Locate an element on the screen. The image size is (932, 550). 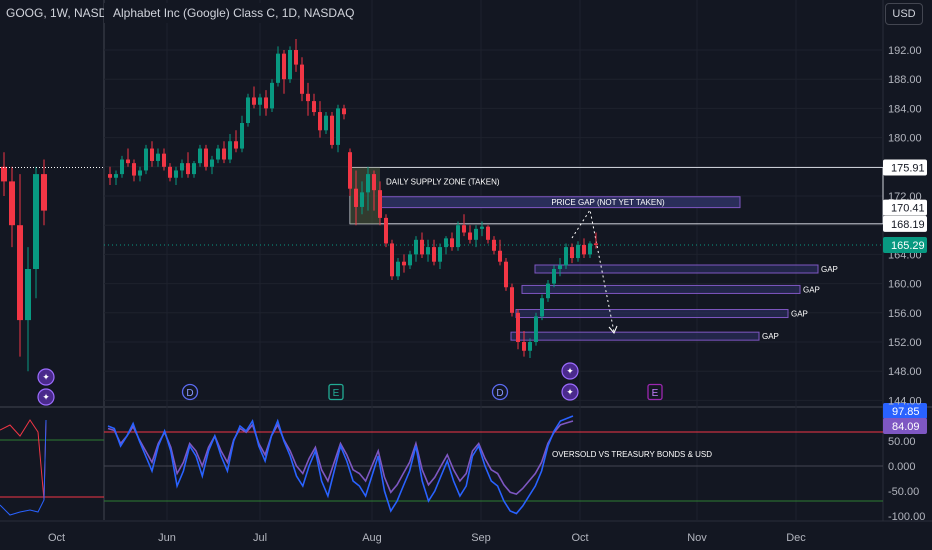
osc-y-tick: -100.00 is located at coordinates (906, 517).